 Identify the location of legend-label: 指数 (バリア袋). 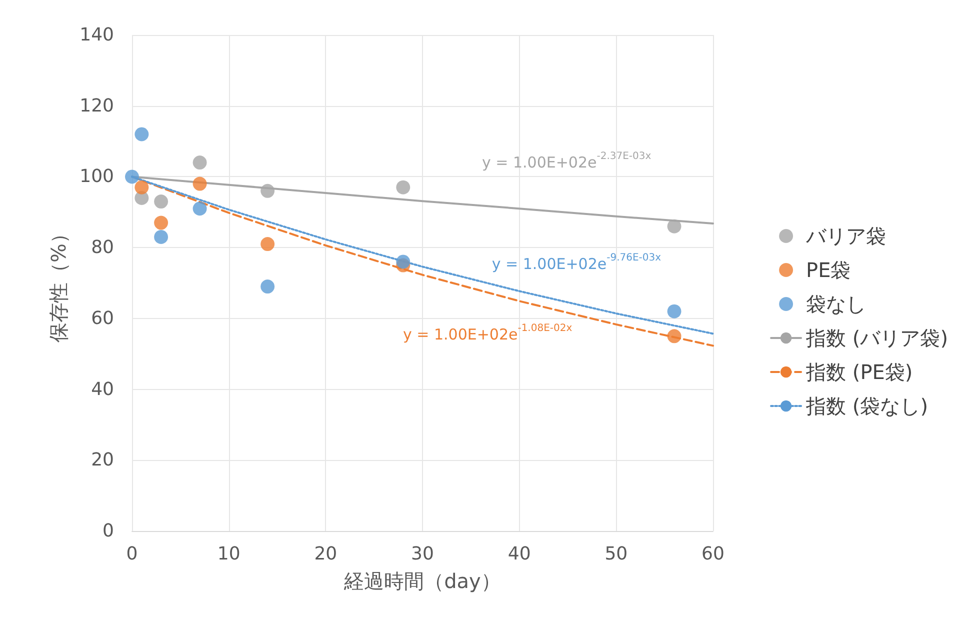
(876, 338).